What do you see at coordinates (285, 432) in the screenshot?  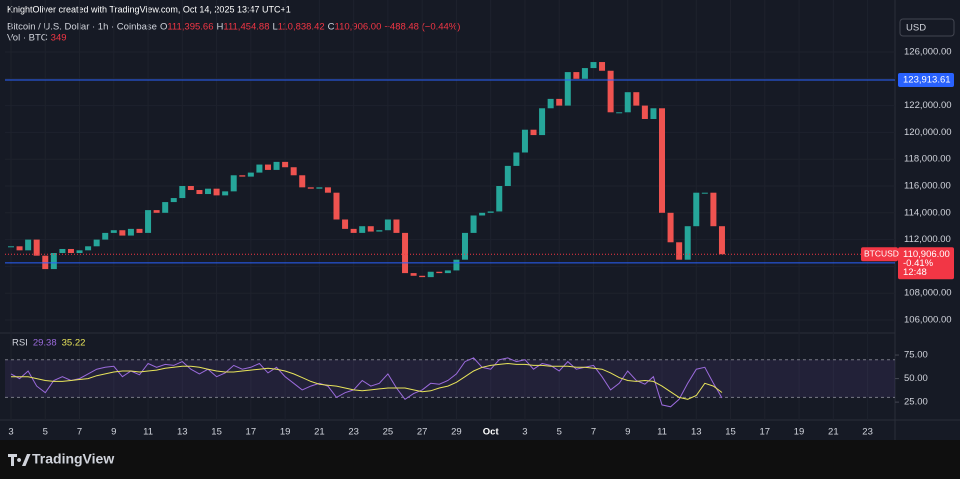 I see `x-tick-label: 19` at bounding box center [285, 432].